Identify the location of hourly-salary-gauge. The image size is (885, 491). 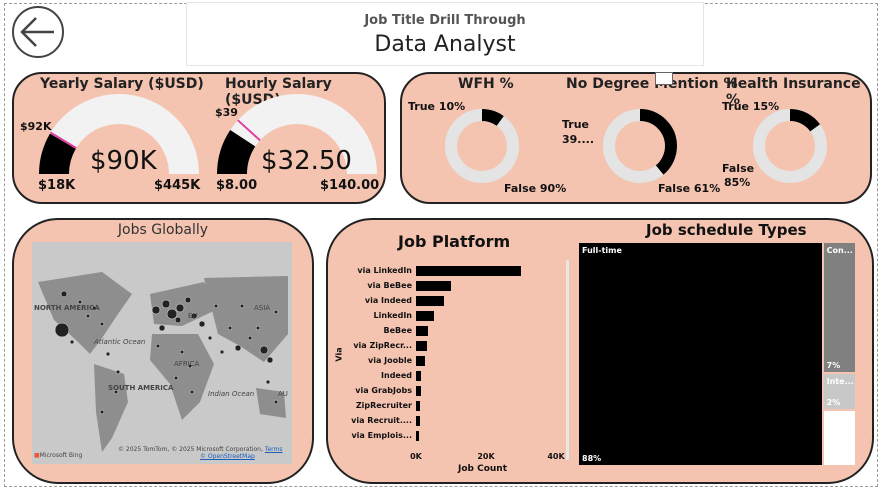
(297, 134).